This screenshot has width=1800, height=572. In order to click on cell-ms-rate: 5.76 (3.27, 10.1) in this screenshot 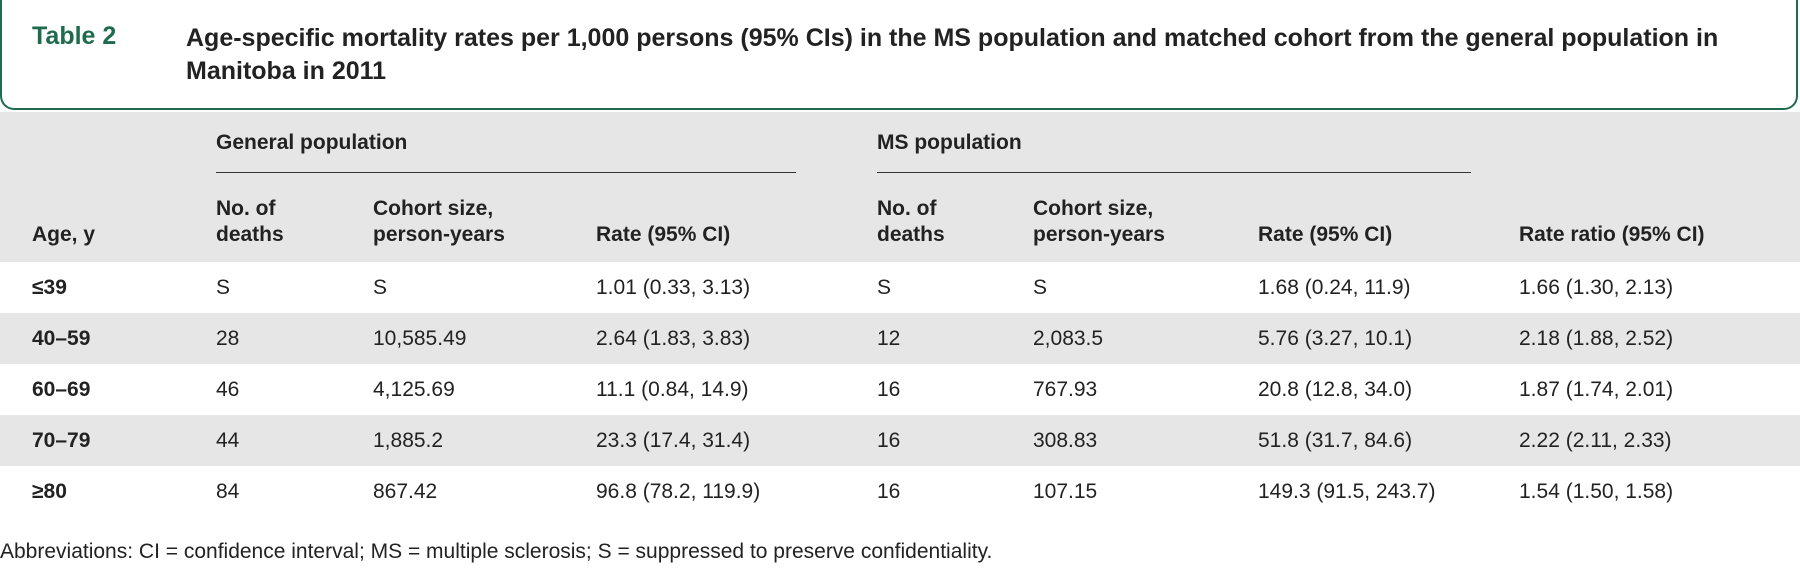, I will do `click(1335, 338)`.